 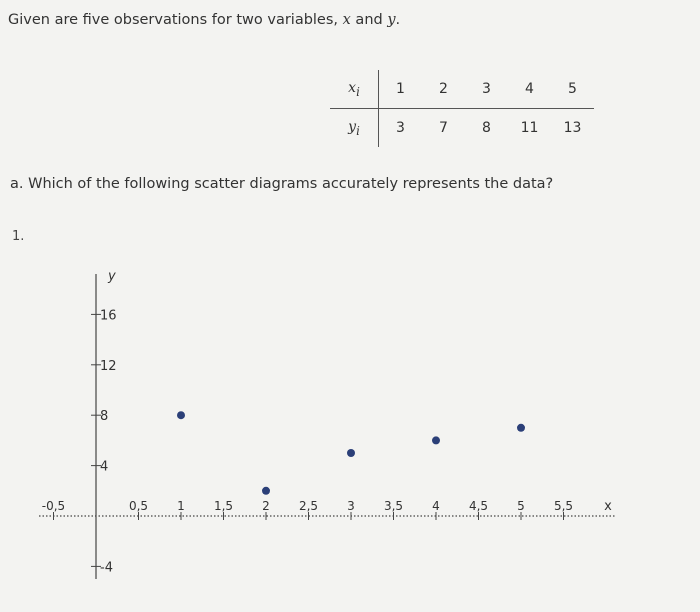 I want to click on x-tick-label: 5,5, so click(x=563, y=506).